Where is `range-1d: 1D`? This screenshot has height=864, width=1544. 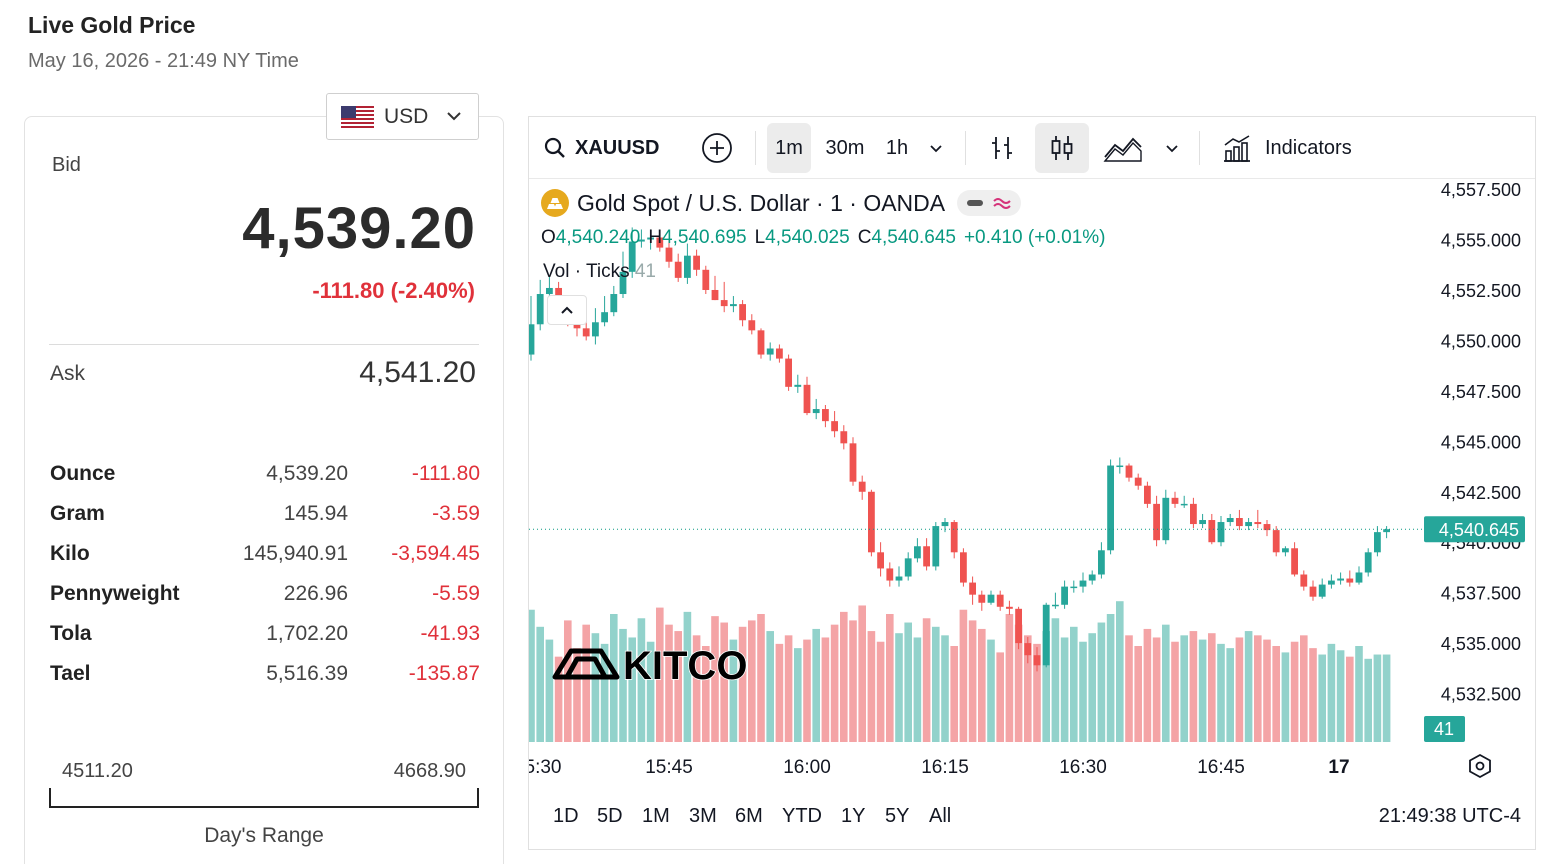 range-1d: 1D is located at coordinates (566, 816).